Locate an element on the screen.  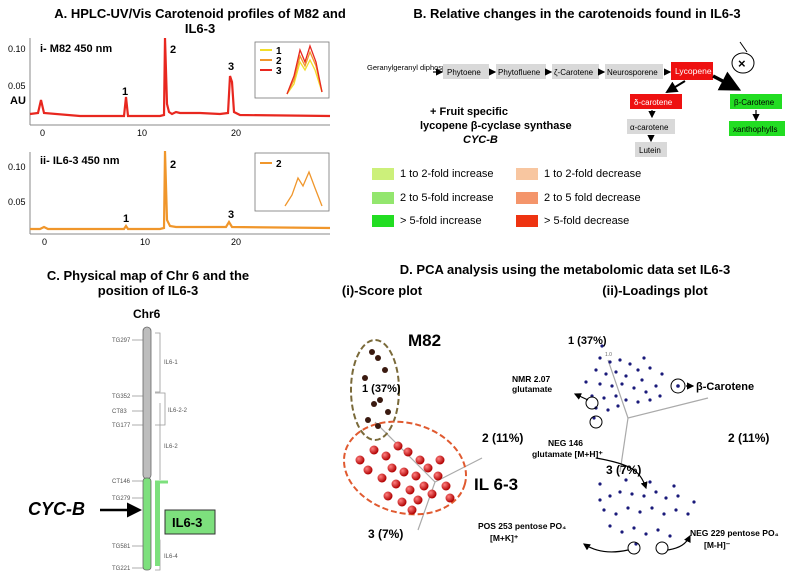
phytofluene-label: Phytofluene is located at coordinates (519, 72).